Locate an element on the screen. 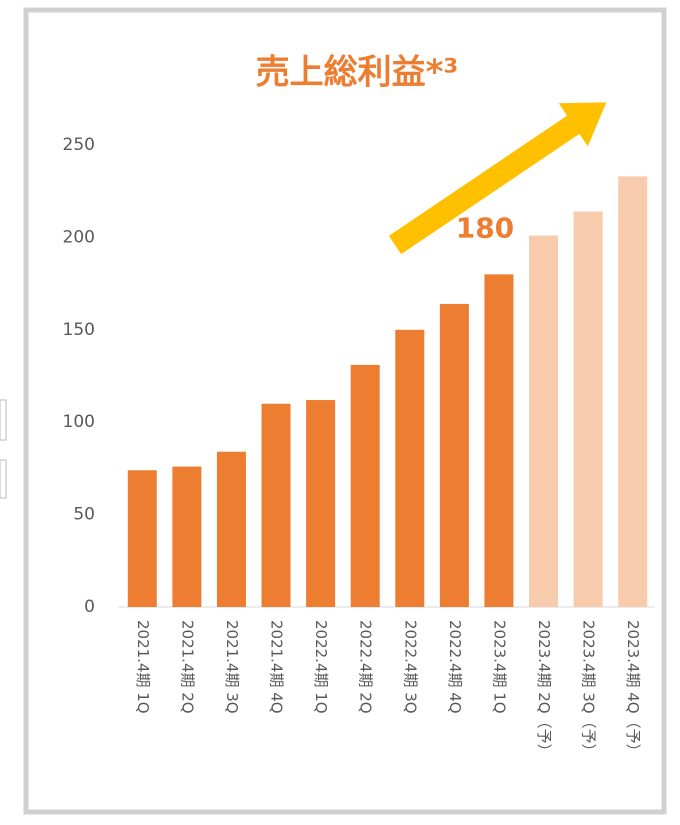 The width and height of the screenshot is (680, 825). x-tick-label: 2021.4期 1Q is located at coordinates (143, 667).